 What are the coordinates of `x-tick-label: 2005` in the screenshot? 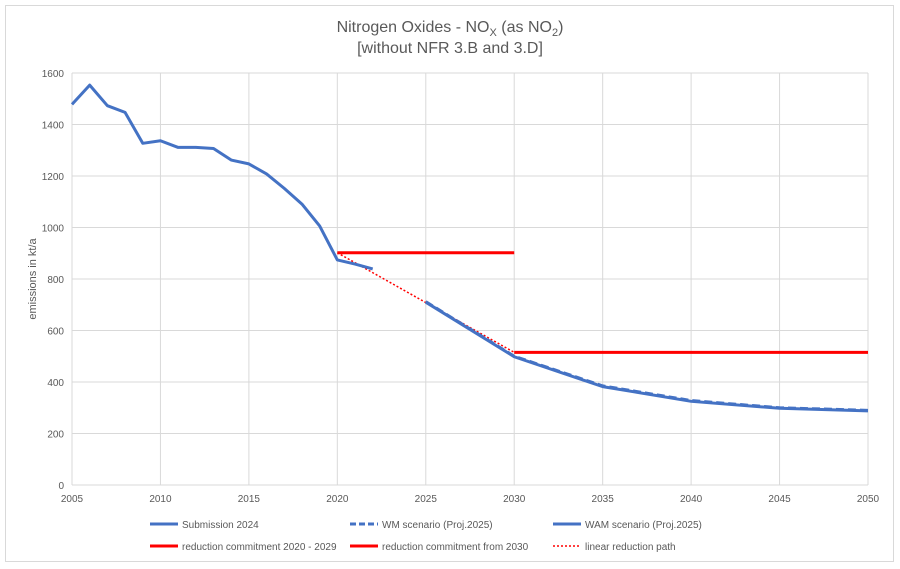 It's located at (72, 499).